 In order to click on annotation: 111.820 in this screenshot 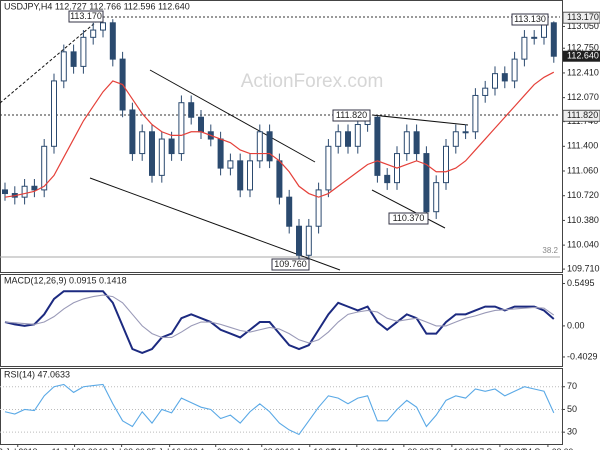, I will do `click(351, 115)`.